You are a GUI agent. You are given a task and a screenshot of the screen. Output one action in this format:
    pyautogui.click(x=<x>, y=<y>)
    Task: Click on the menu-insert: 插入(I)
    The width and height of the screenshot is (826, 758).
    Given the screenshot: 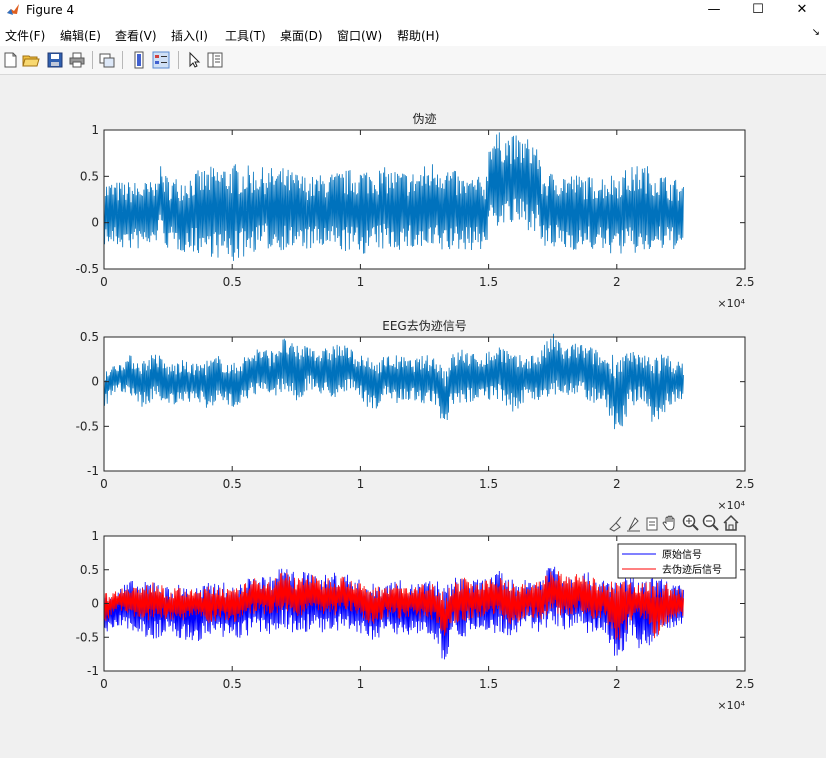 What is the action you would take?
    pyautogui.click(x=189, y=36)
    